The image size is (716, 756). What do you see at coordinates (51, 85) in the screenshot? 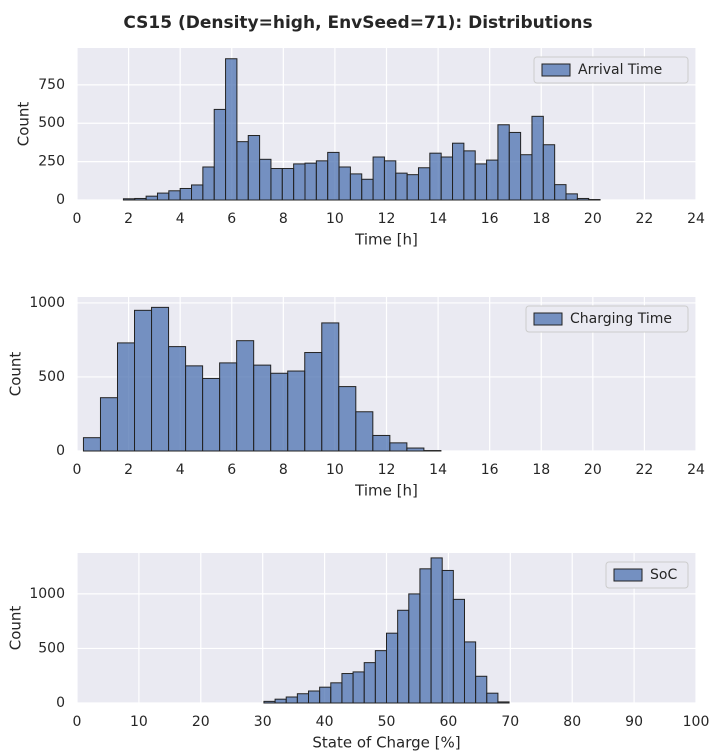
I see `y-tick-label: 750` at bounding box center [51, 85].